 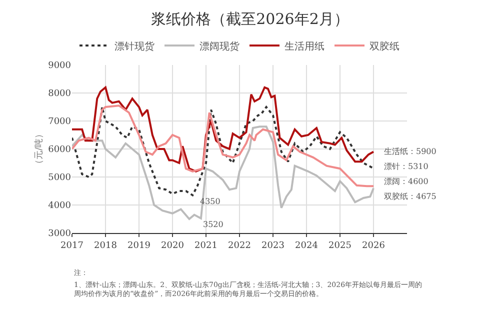 What do you see at coordinates (406, 181) in the screenshot?
I see `annotation: 漂阔：4600` at bounding box center [406, 181].